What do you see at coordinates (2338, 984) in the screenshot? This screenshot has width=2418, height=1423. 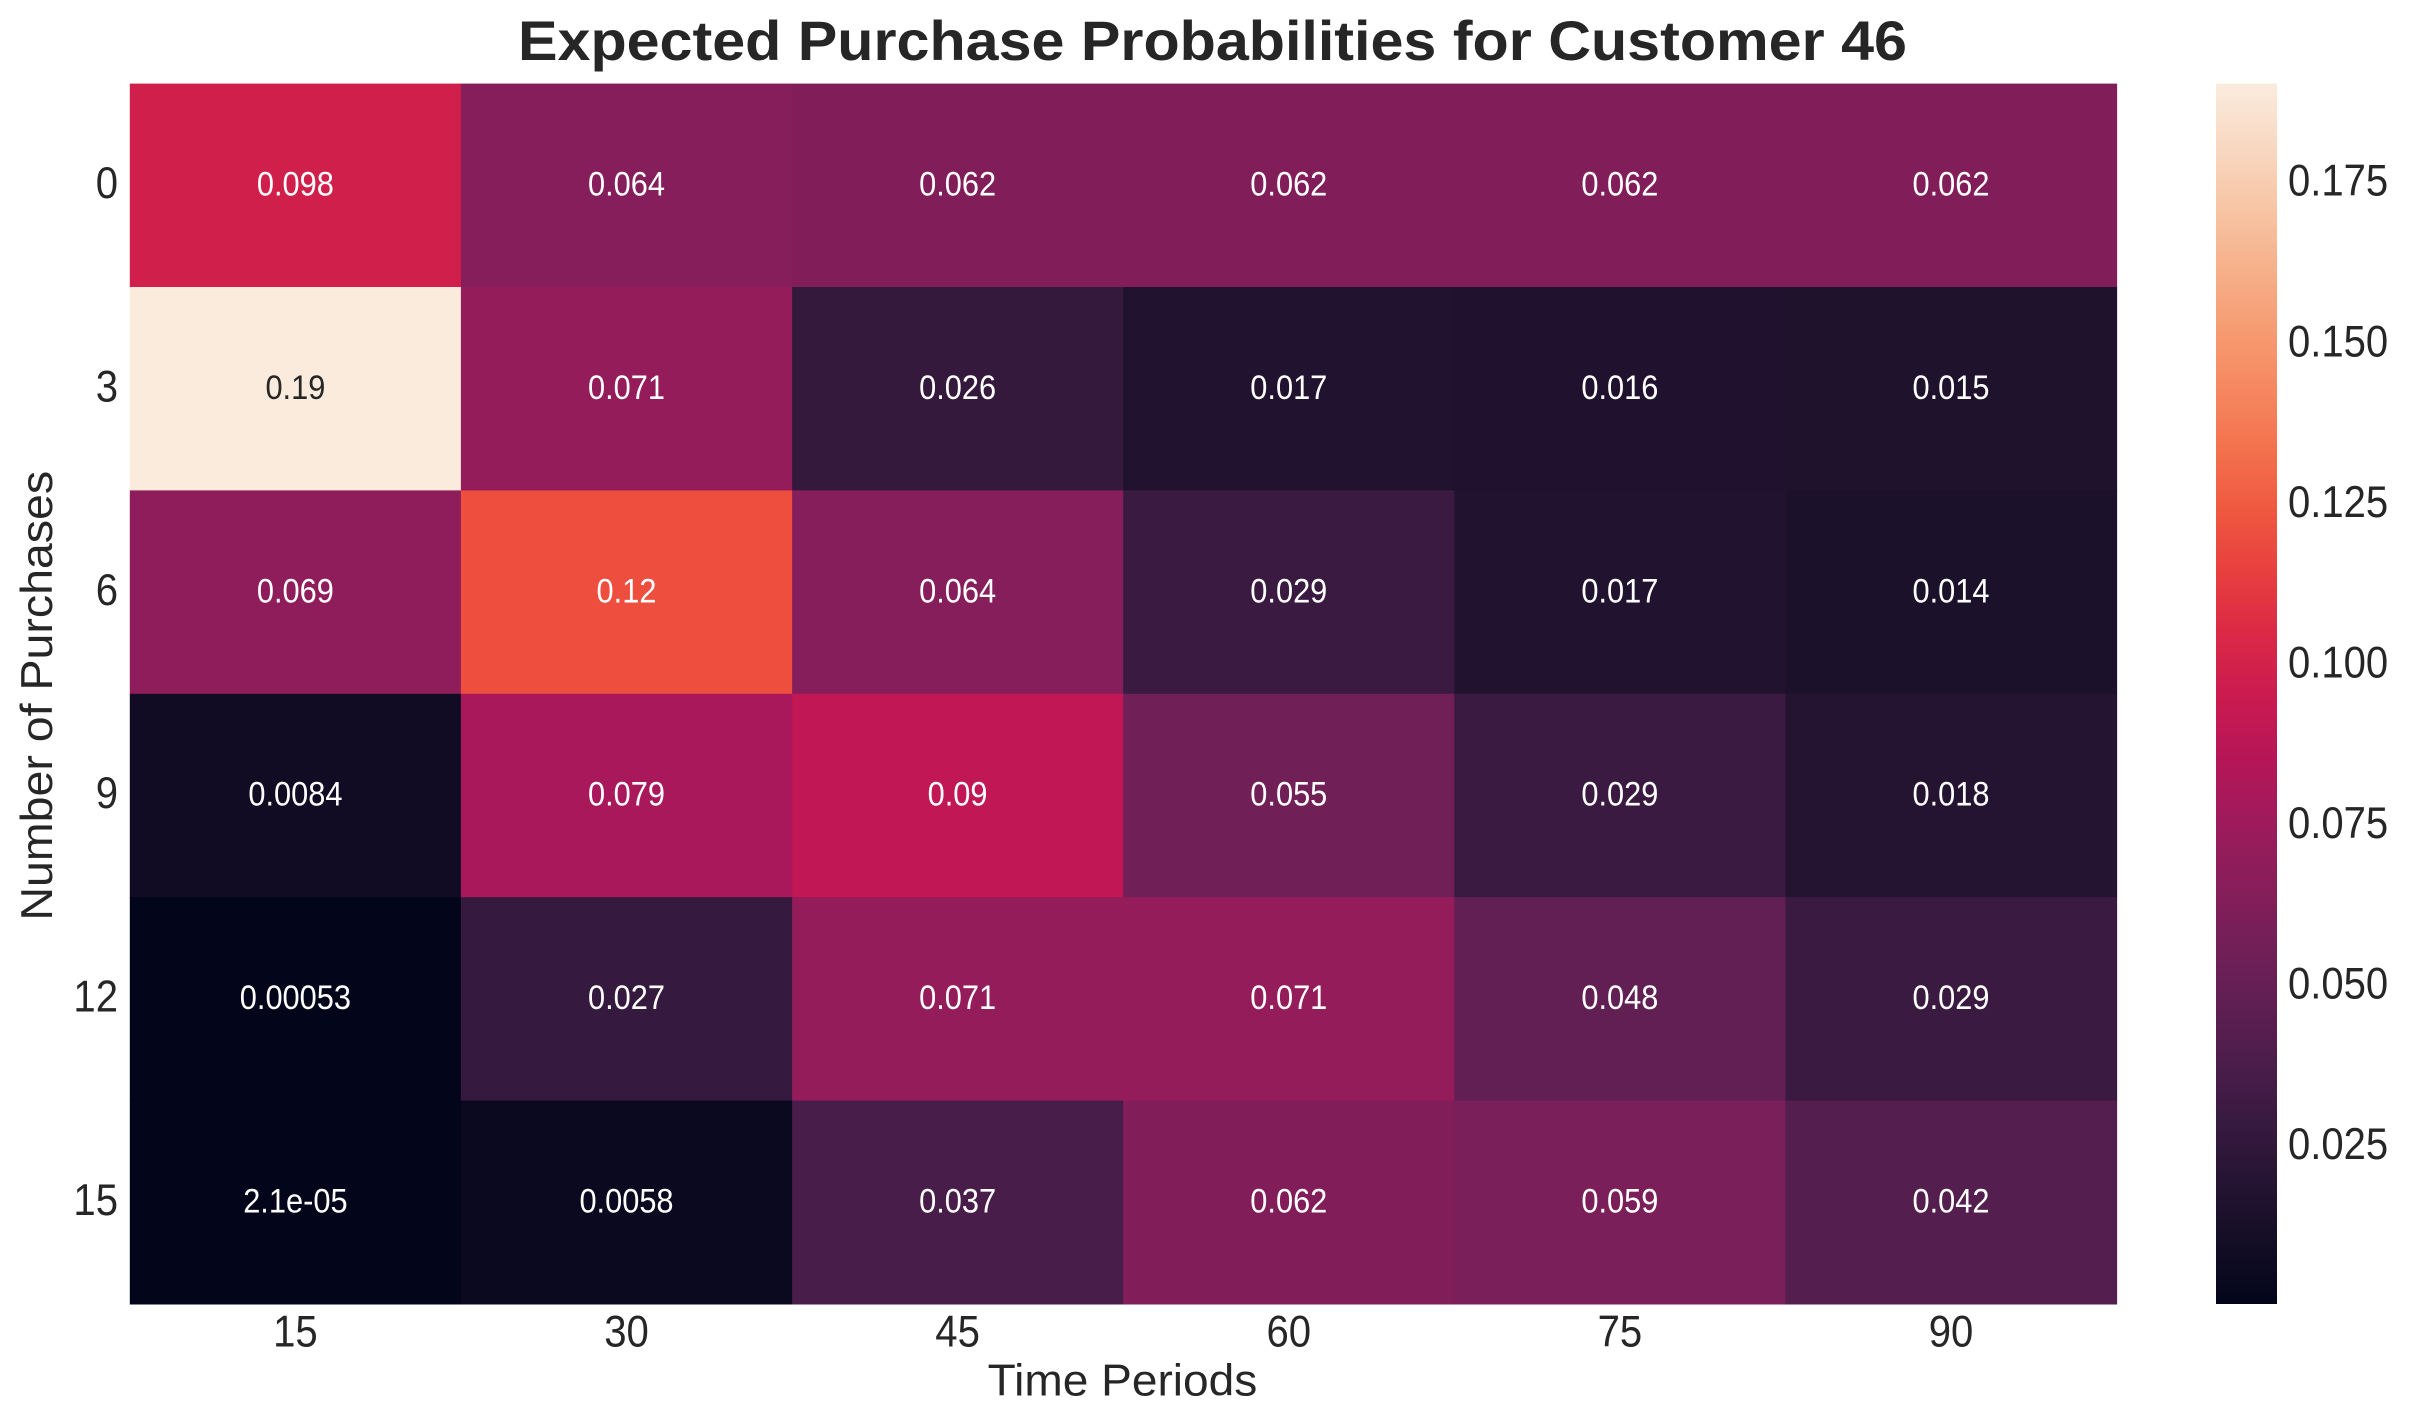 I see `svg-text: 0.050` at bounding box center [2338, 984].